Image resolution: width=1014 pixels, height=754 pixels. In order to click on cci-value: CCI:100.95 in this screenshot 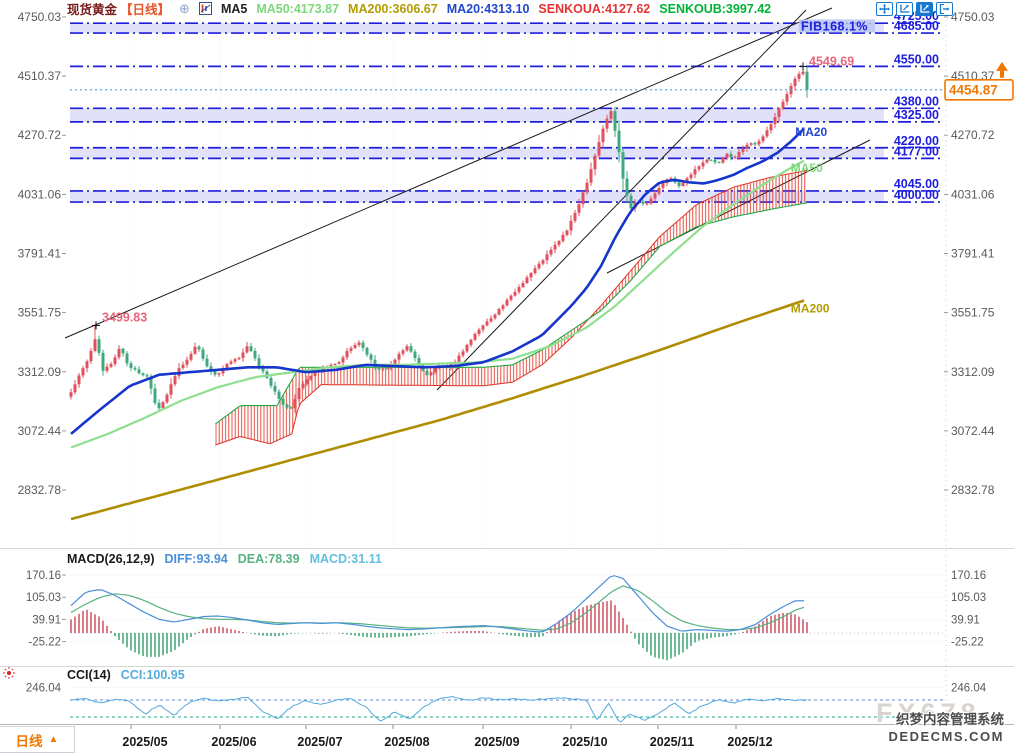, I will do `click(152, 675)`.